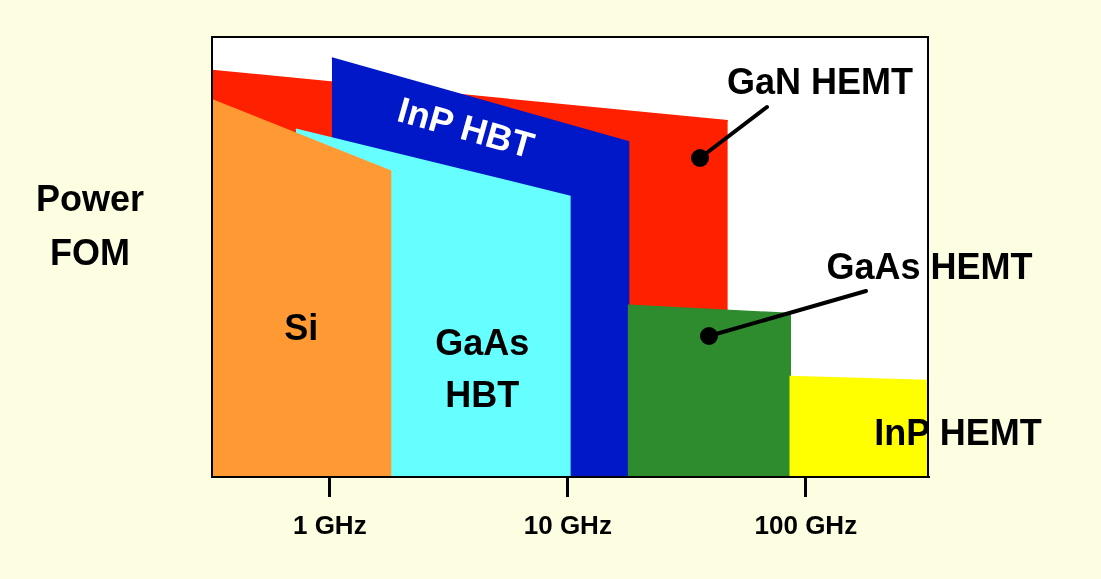 This screenshot has width=1101, height=579. What do you see at coordinates (301, 328) in the screenshot?
I see `series-label: Si` at bounding box center [301, 328].